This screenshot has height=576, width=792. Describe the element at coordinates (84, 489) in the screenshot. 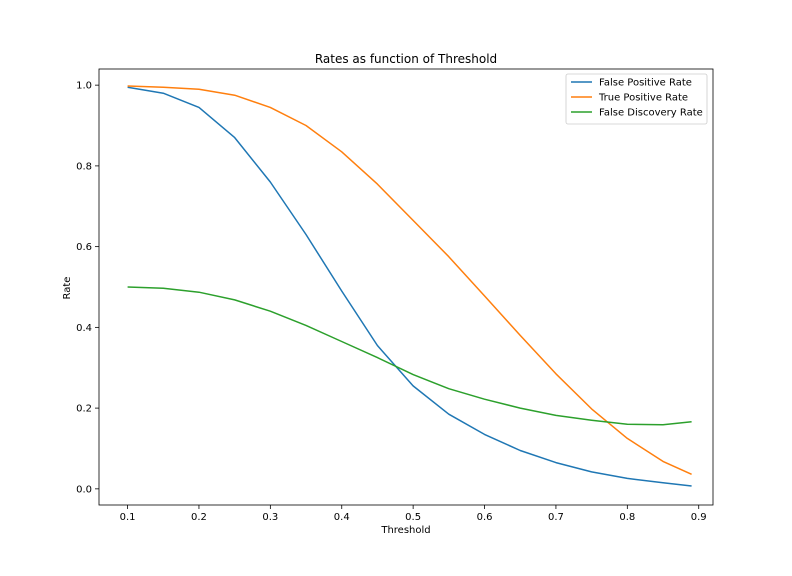

I see `y-tick-label: 0.0` at that location.